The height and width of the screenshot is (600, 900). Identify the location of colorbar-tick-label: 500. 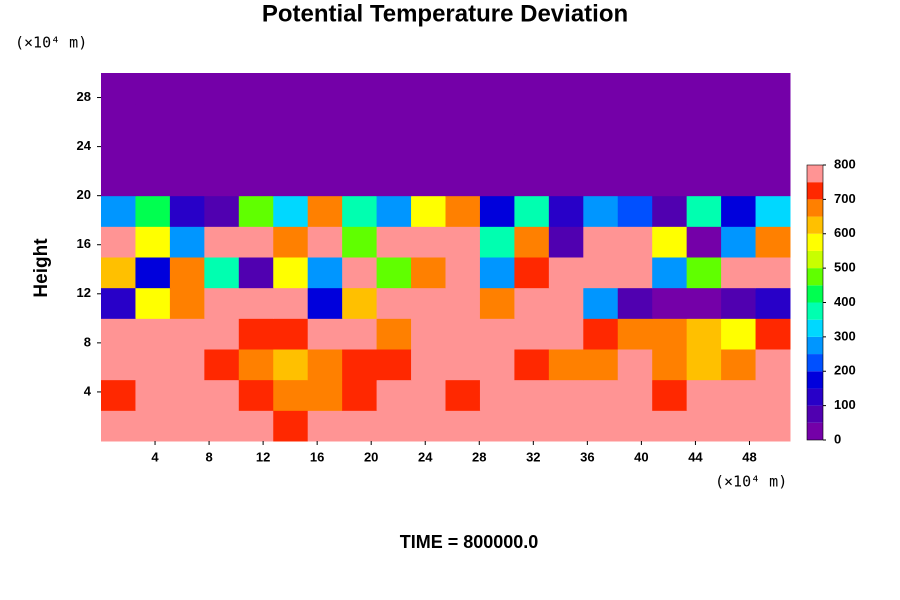
(845, 267).